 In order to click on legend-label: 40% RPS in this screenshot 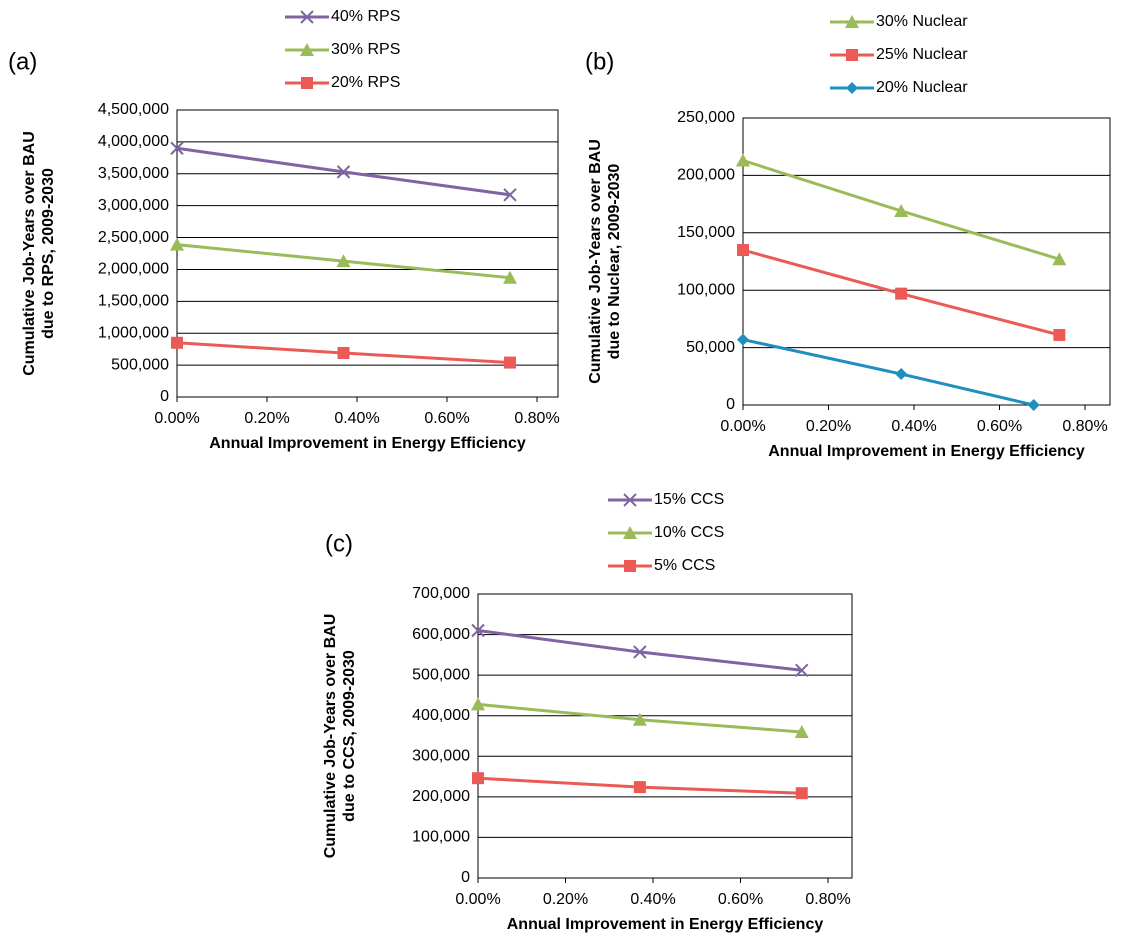, I will do `click(365, 16)`.